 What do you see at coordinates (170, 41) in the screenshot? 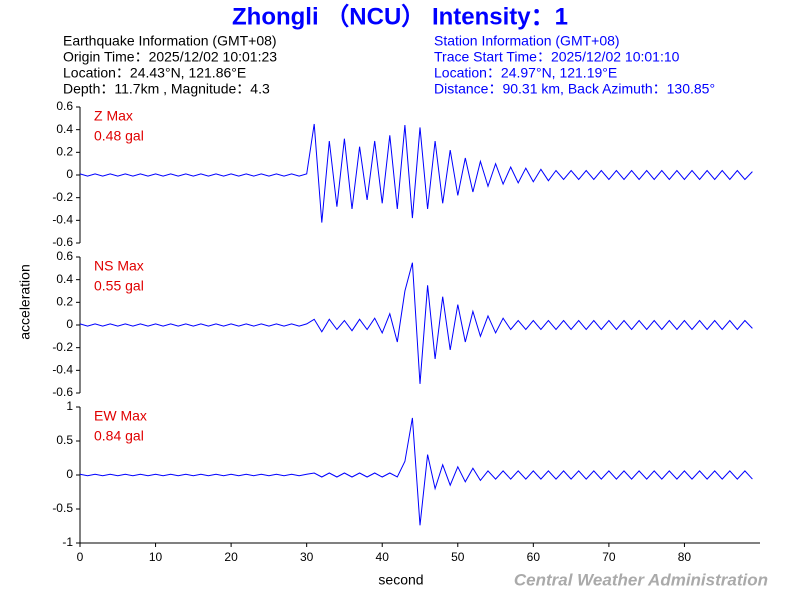
I see `earthquake-info: Earthquake Information (GMT+08)` at bounding box center [170, 41].